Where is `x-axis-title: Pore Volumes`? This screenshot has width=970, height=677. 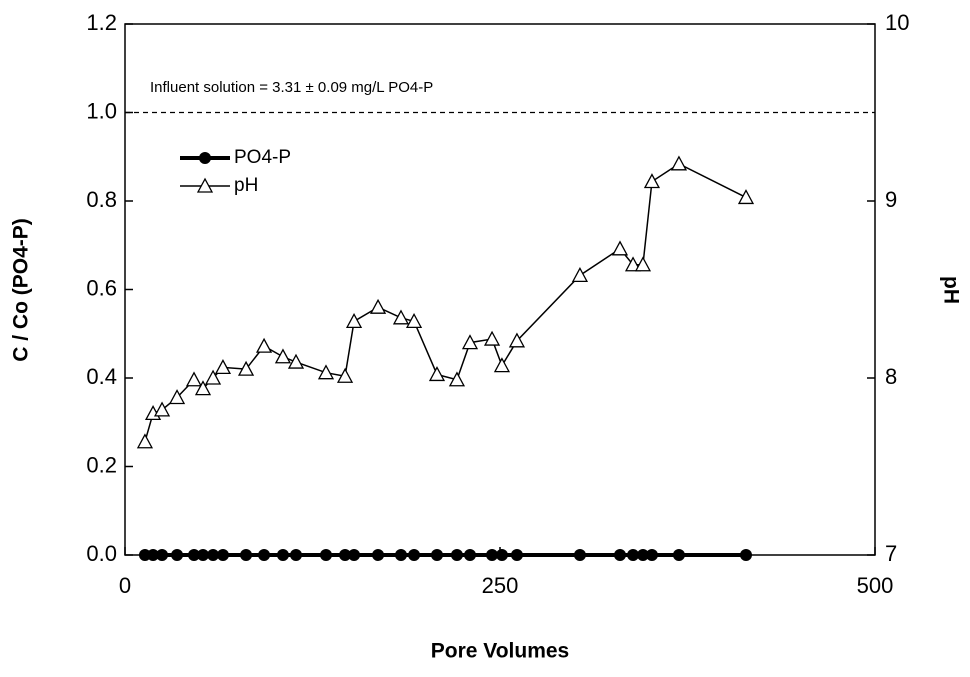
x-axis-title: Pore Volumes is located at coordinates (500, 651).